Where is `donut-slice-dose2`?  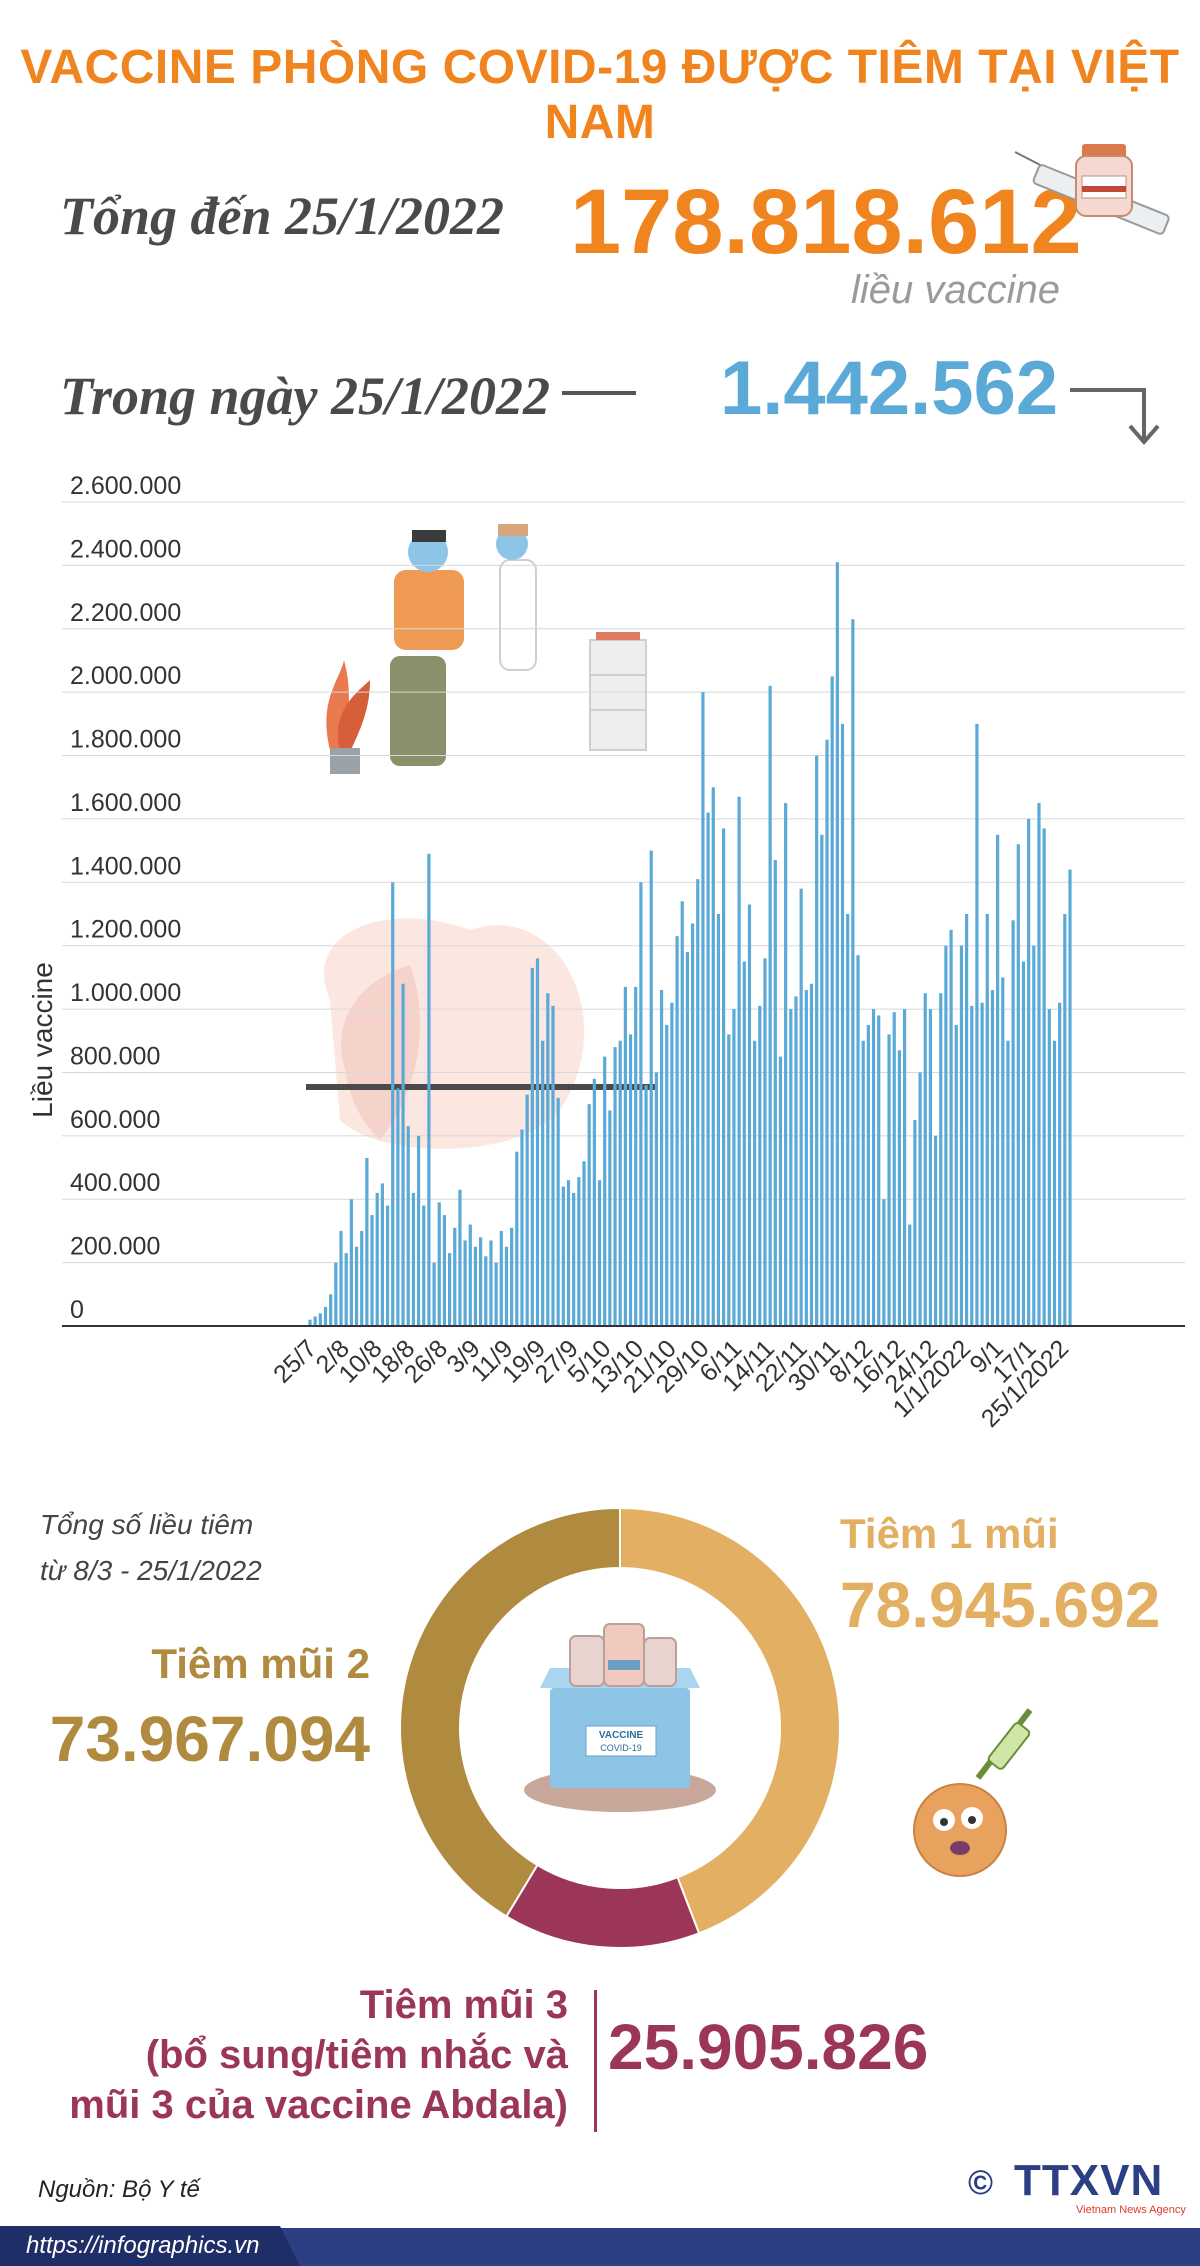 donut-slice-dose2 is located at coordinates (510, 1712).